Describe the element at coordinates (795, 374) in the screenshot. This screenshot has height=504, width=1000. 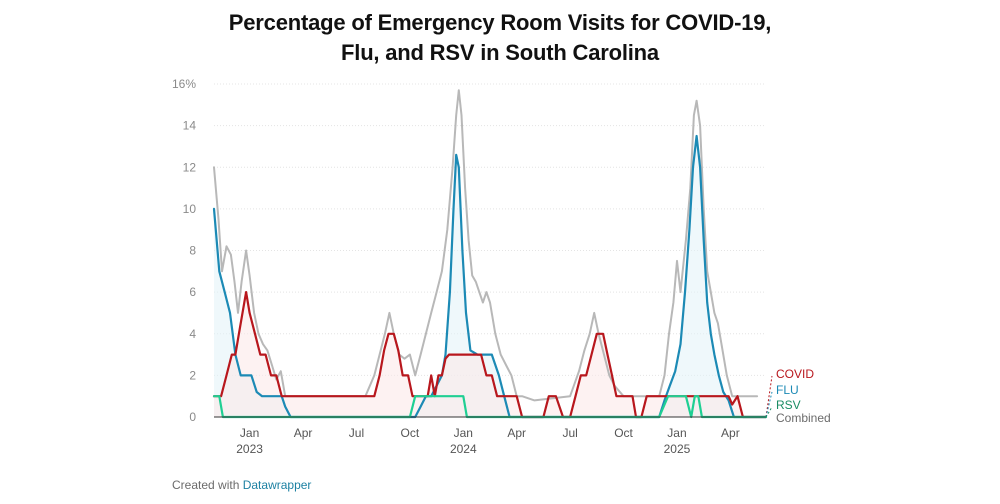
I see `legend-label-covid: COVID` at that location.